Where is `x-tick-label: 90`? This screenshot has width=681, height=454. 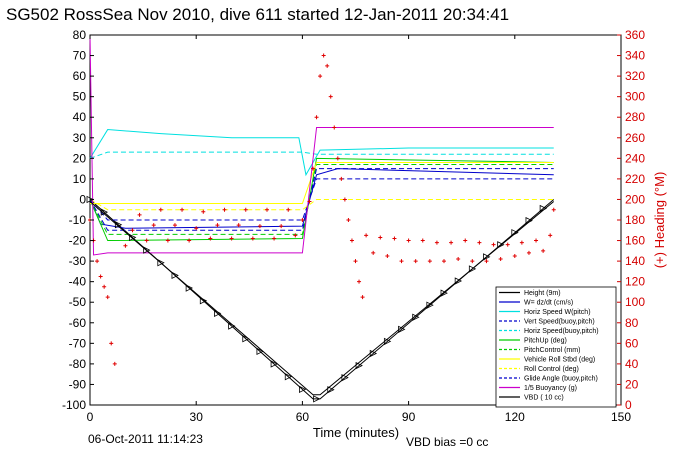 x-tick-label: 90 is located at coordinates (409, 417).